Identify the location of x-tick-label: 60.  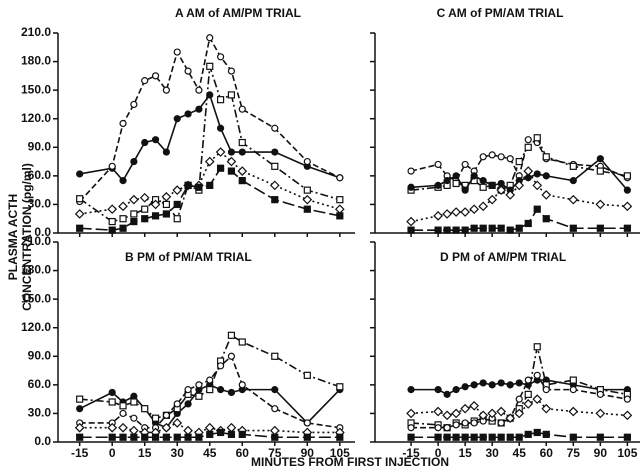
(547, 453).